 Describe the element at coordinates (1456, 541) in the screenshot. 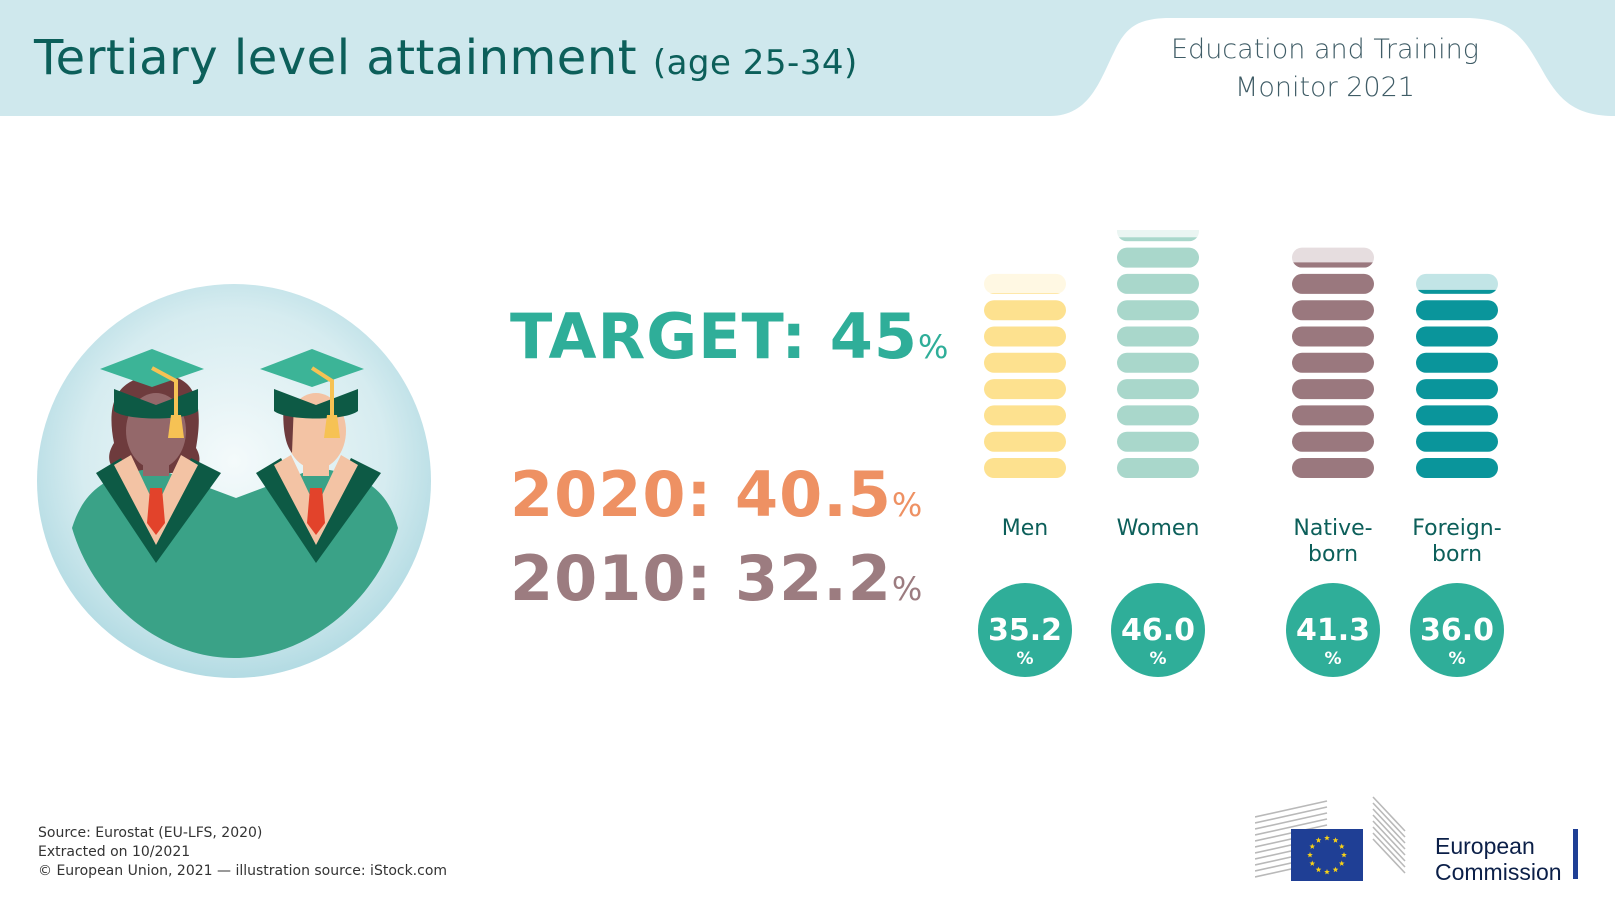

I see `category-label: Foreign-born` at that location.